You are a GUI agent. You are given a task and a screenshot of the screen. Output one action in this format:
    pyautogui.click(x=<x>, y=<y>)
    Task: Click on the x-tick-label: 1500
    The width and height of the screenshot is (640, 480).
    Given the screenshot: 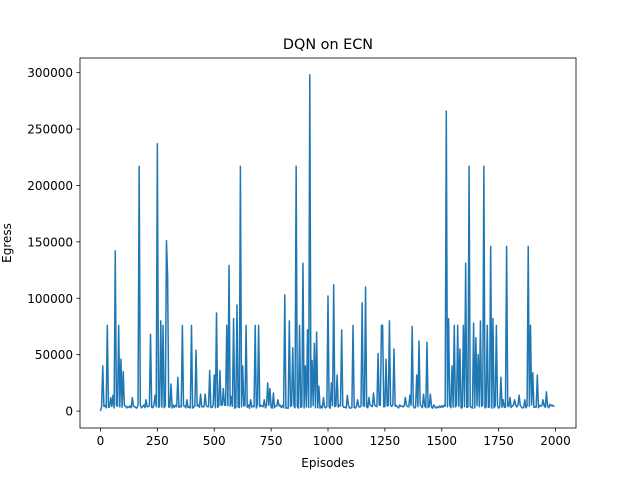 What is the action you would take?
    pyautogui.click(x=441, y=441)
    